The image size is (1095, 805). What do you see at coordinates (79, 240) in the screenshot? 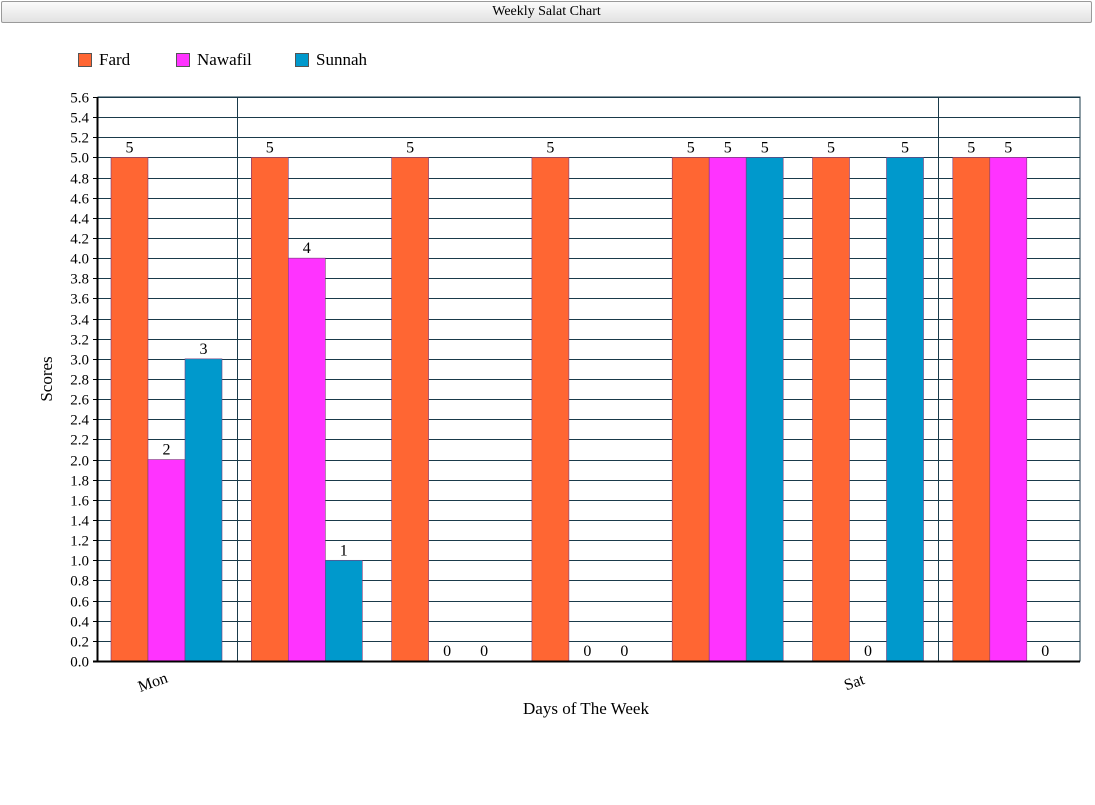
I see `y-tick-label: 4.2` at bounding box center [79, 240].